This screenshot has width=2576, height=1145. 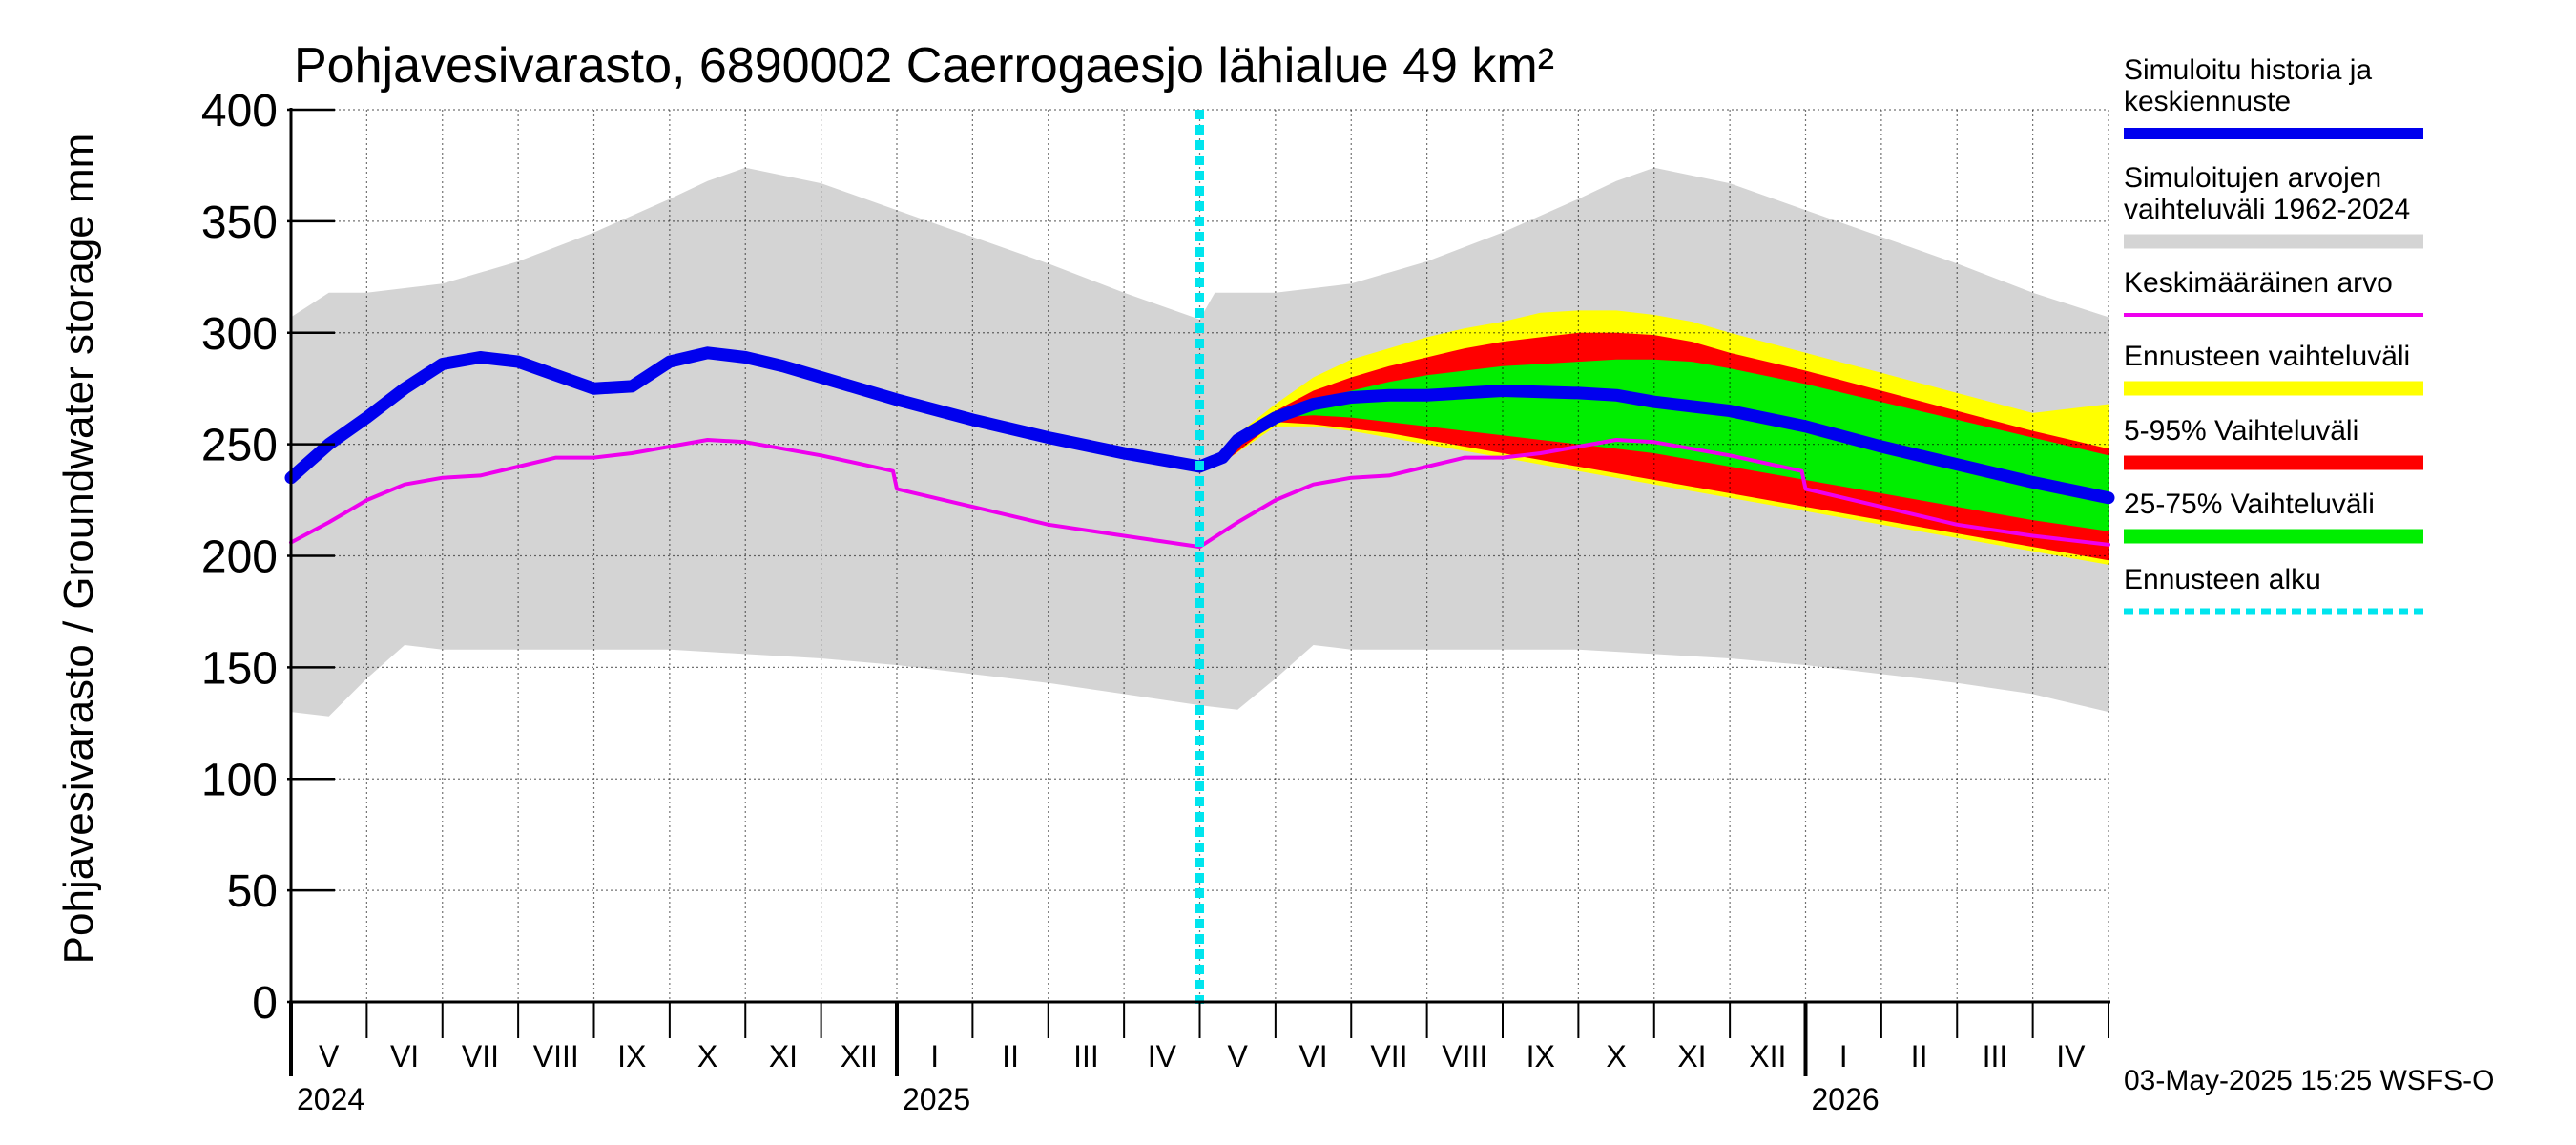 I want to click on legend-label: keskiennuste, so click(x=2207, y=102).